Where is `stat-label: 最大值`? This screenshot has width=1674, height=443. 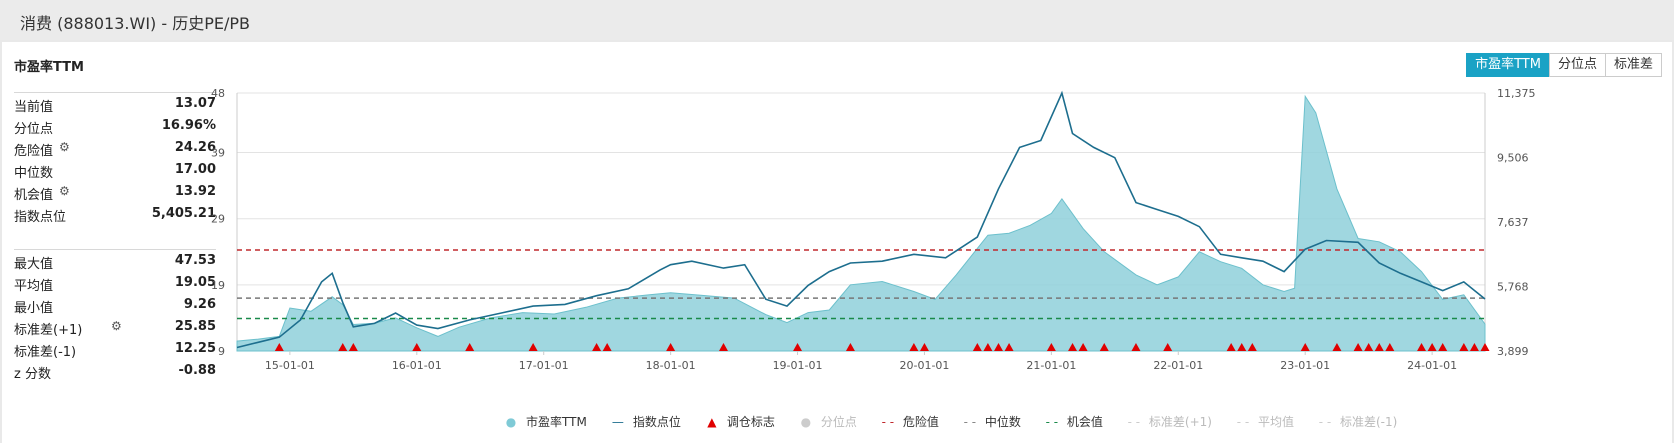
stat-label: 最大值 is located at coordinates (34, 264).